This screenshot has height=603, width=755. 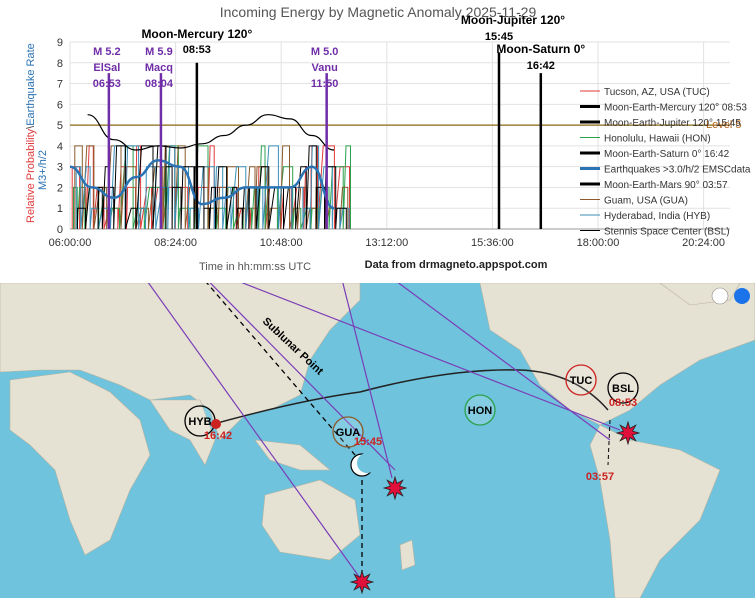 What do you see at coordinates (325, 52) in the screenshot?
I see `quake-magnitude: M 5.0` at bounding box center [325, 52].